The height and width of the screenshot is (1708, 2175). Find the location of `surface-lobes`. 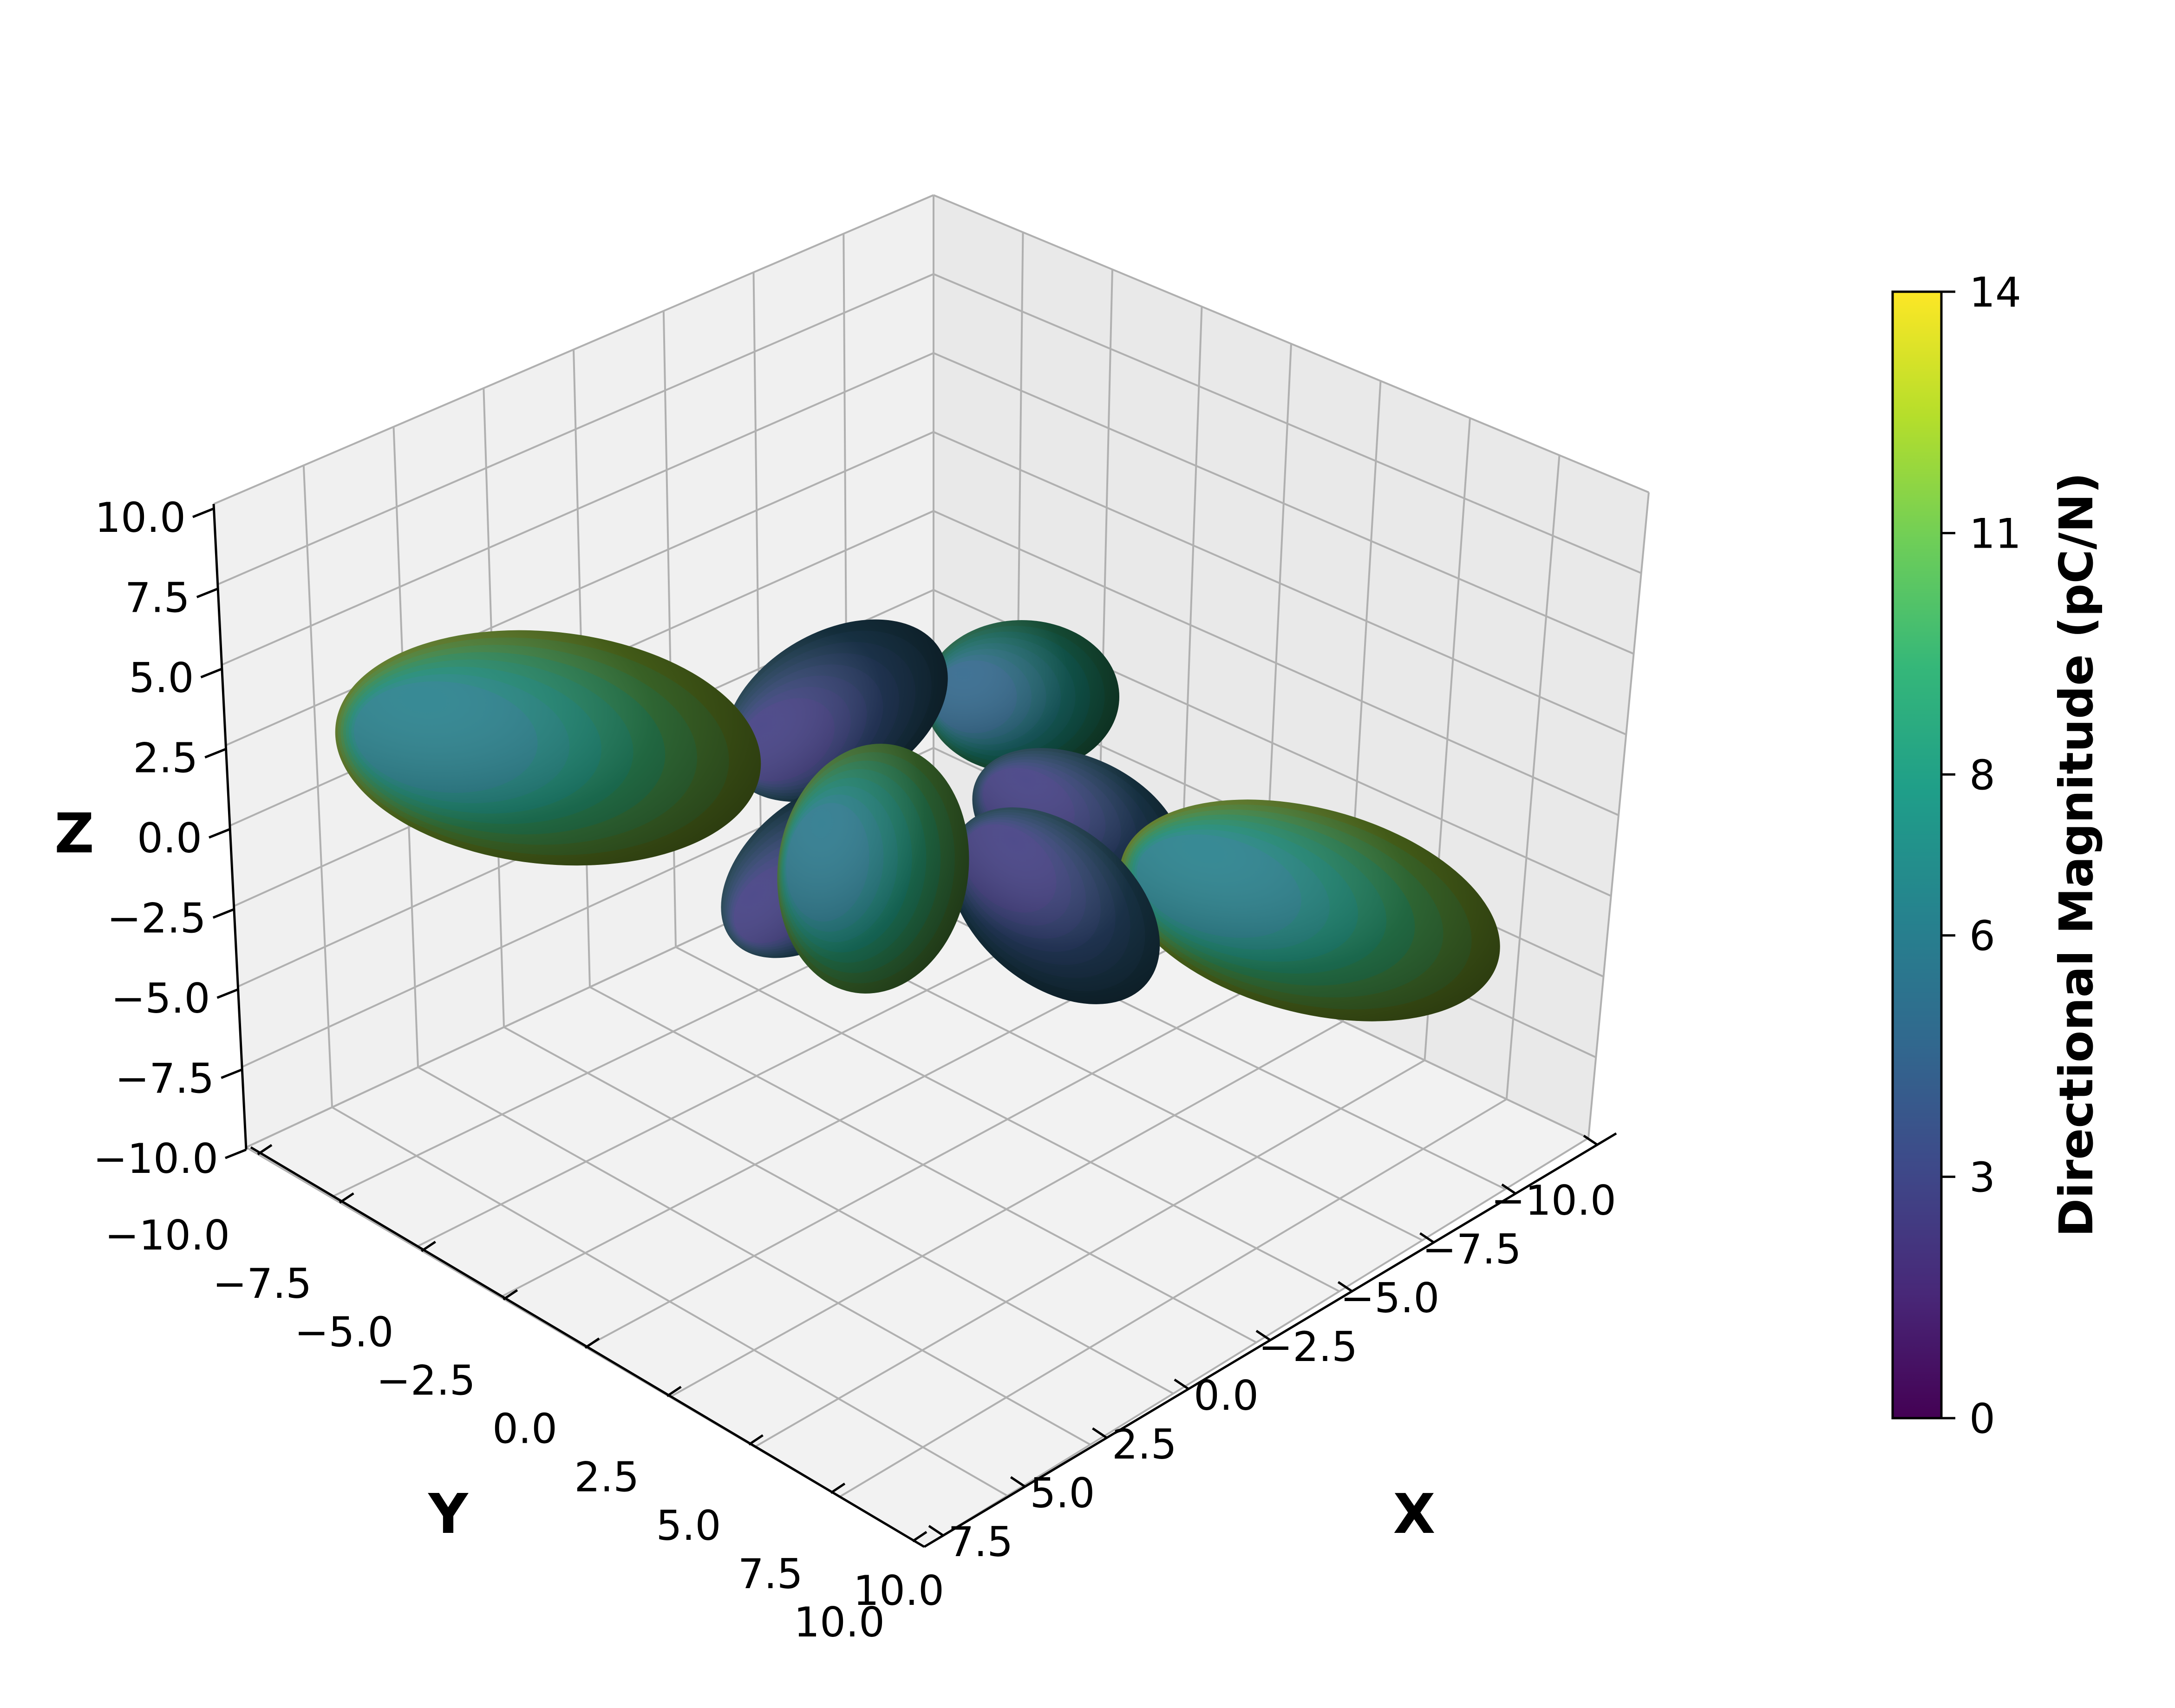

surface-lobes is located at coordinates (917, 820).